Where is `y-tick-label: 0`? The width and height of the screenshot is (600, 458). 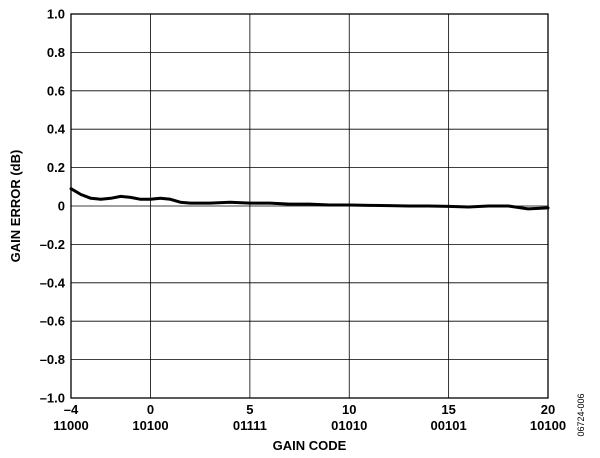
y-tick-label: 0 is located at coordinates (61, 206).